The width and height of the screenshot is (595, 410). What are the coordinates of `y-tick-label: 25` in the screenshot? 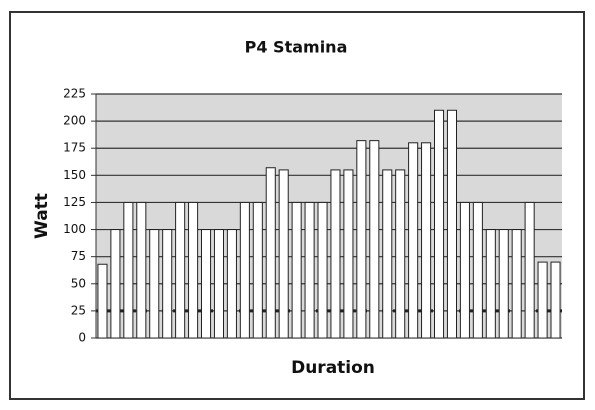 It's located at (78, 310).